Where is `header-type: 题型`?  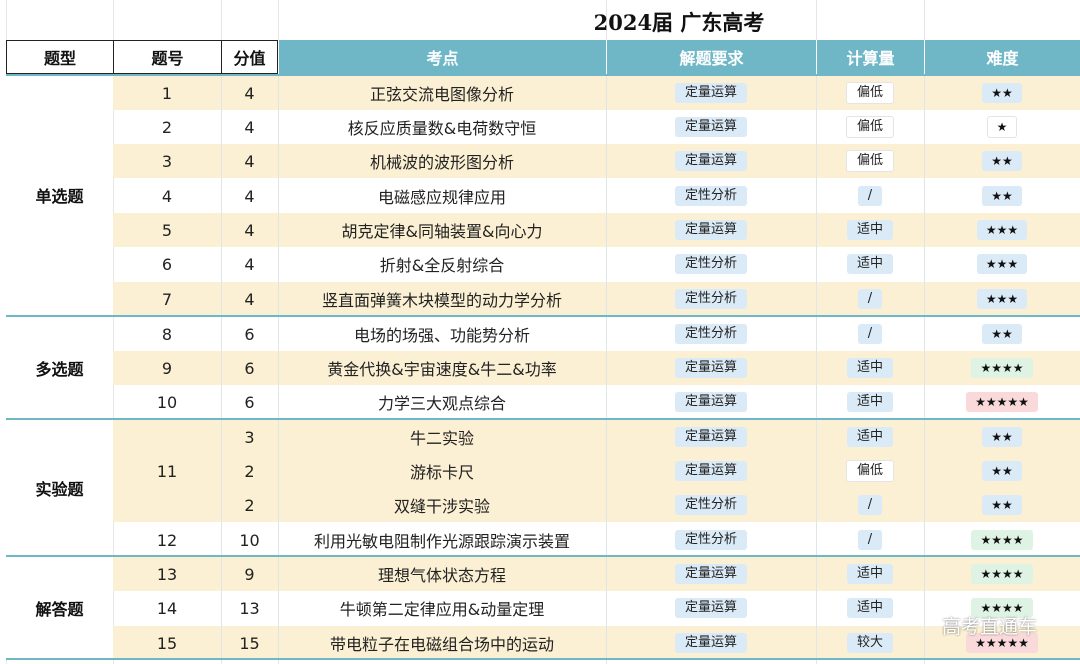
header-type: 题型 is located at coordinates (59, 57).